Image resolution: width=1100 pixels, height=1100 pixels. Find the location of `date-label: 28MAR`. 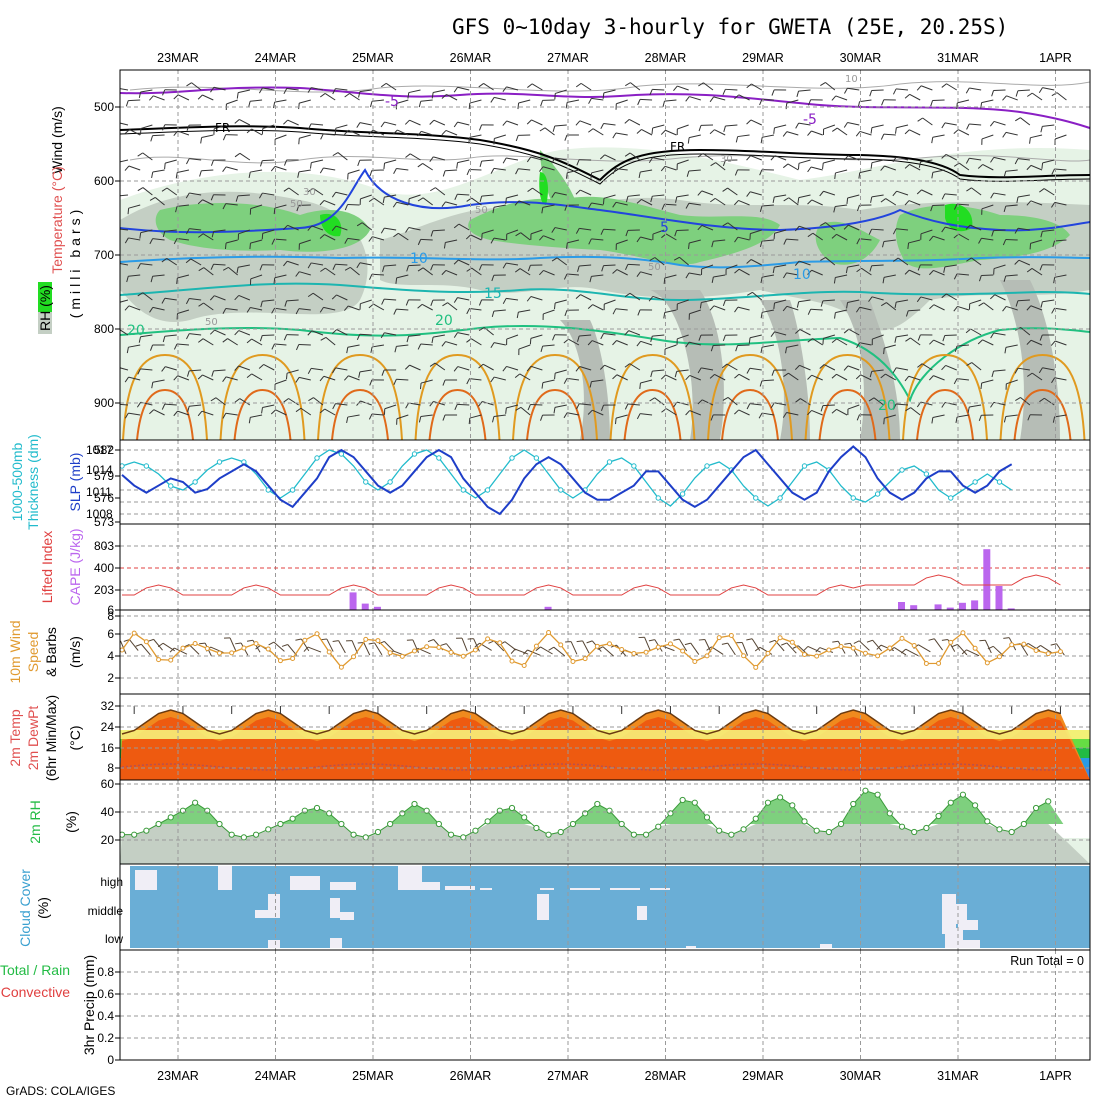

date-label: 28MAR is located at coordinates (666, 1076).